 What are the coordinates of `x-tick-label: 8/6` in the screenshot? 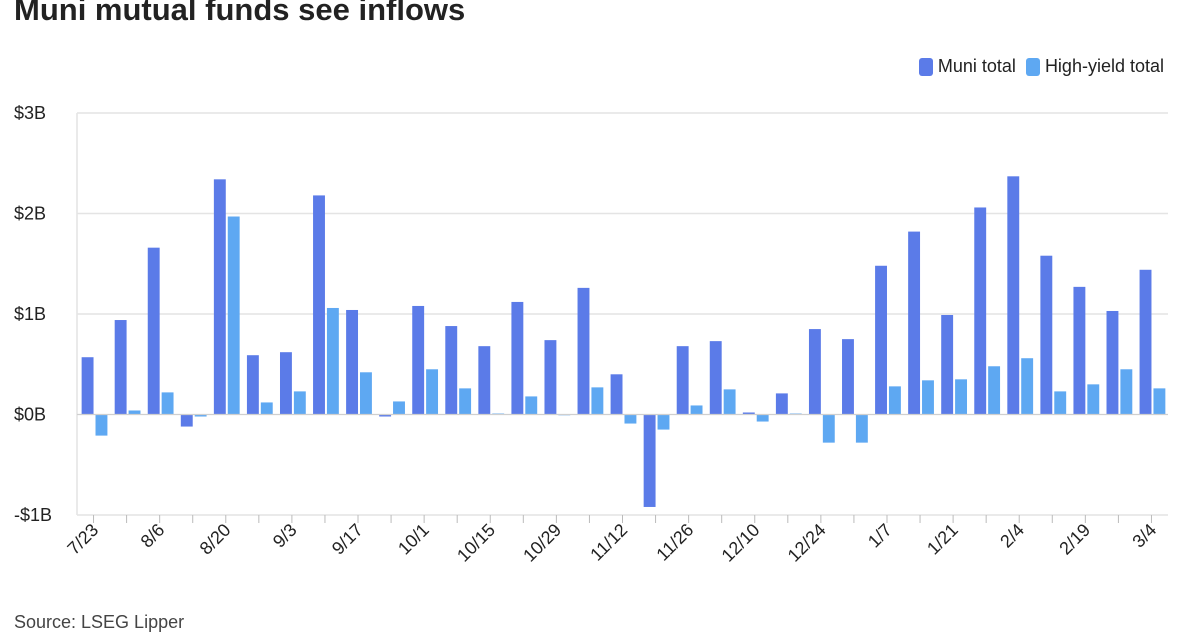 It's located at (153, 536).